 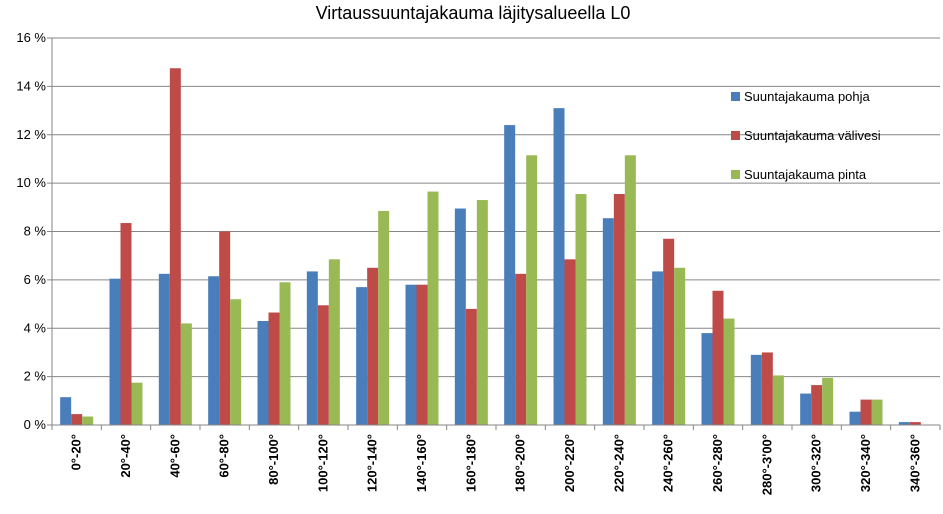 I want to click on y-tick-label: 0 %, so click(x=35, y=424).